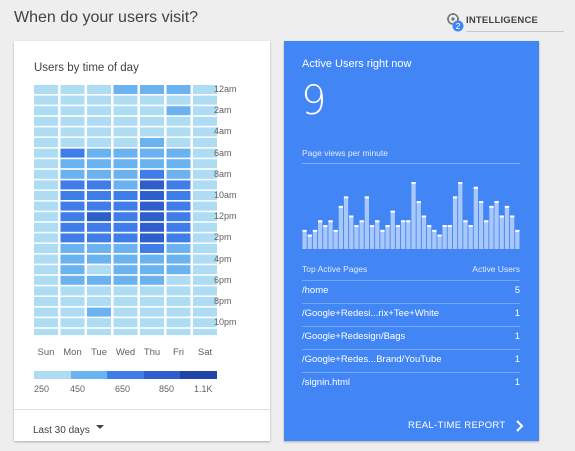 The image size is (575, 451). What do you see at coordinates (100, 427) in the screenshot?
I see `caret-down-icon` at bounding box center [100, 427].